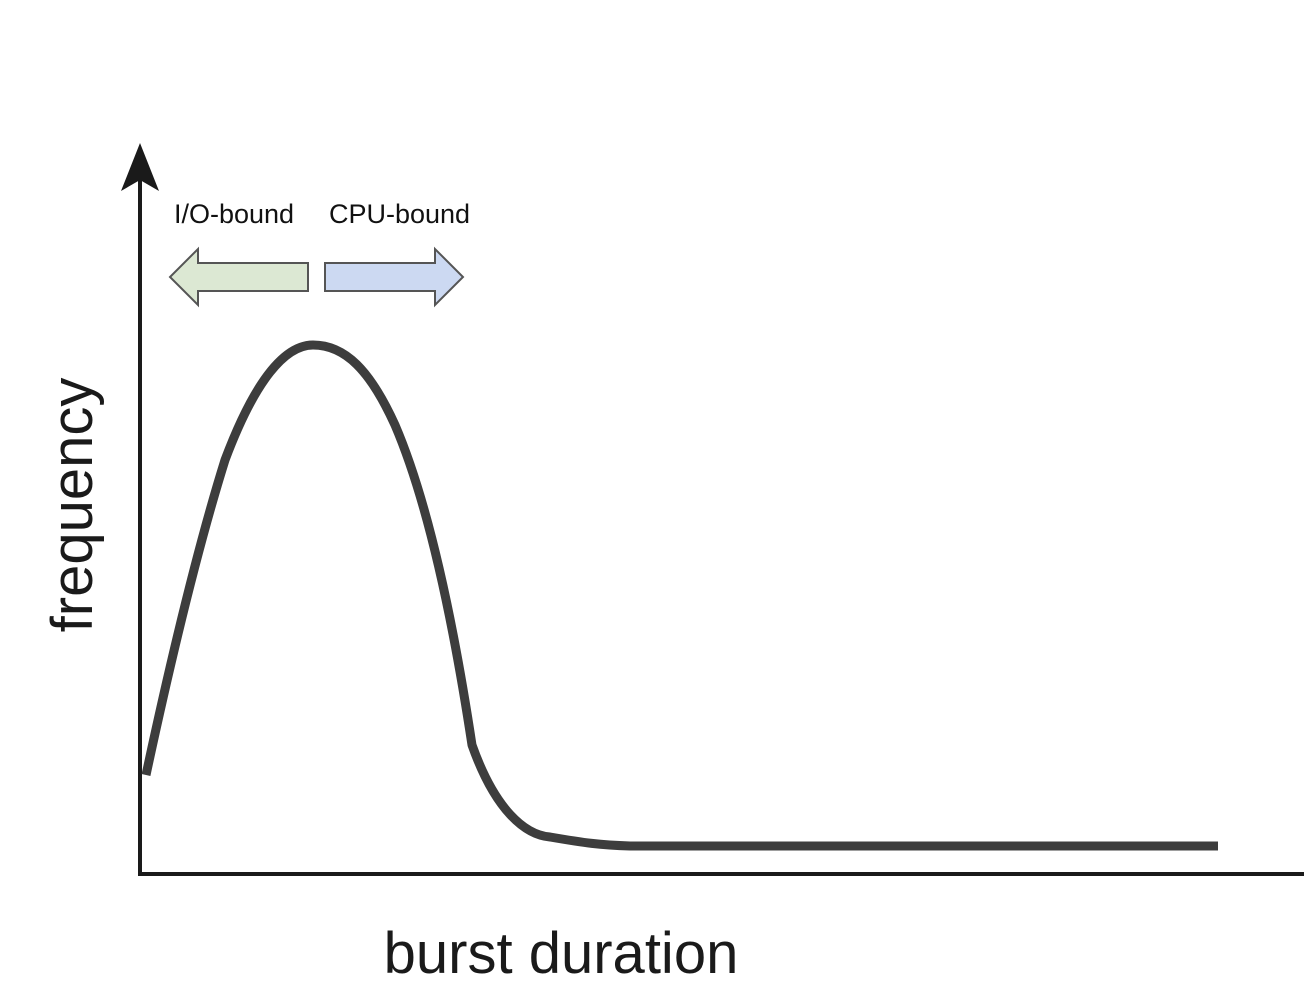  What do you see at coordinates (140, 167) in the screenshot?
I see `y-axis-arrowhead` at bounding box center [140, 167].